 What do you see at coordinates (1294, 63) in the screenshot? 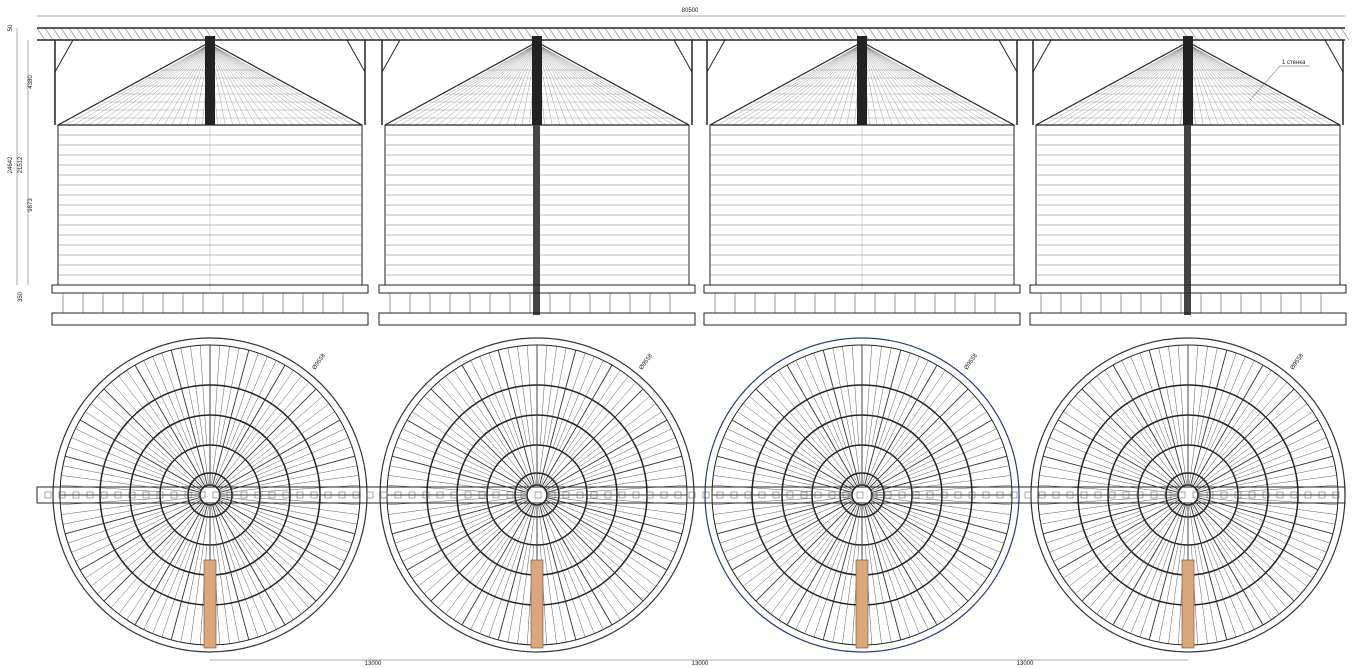
I see `callout-label: 1 стенка` at bounding box center [1294, 63].